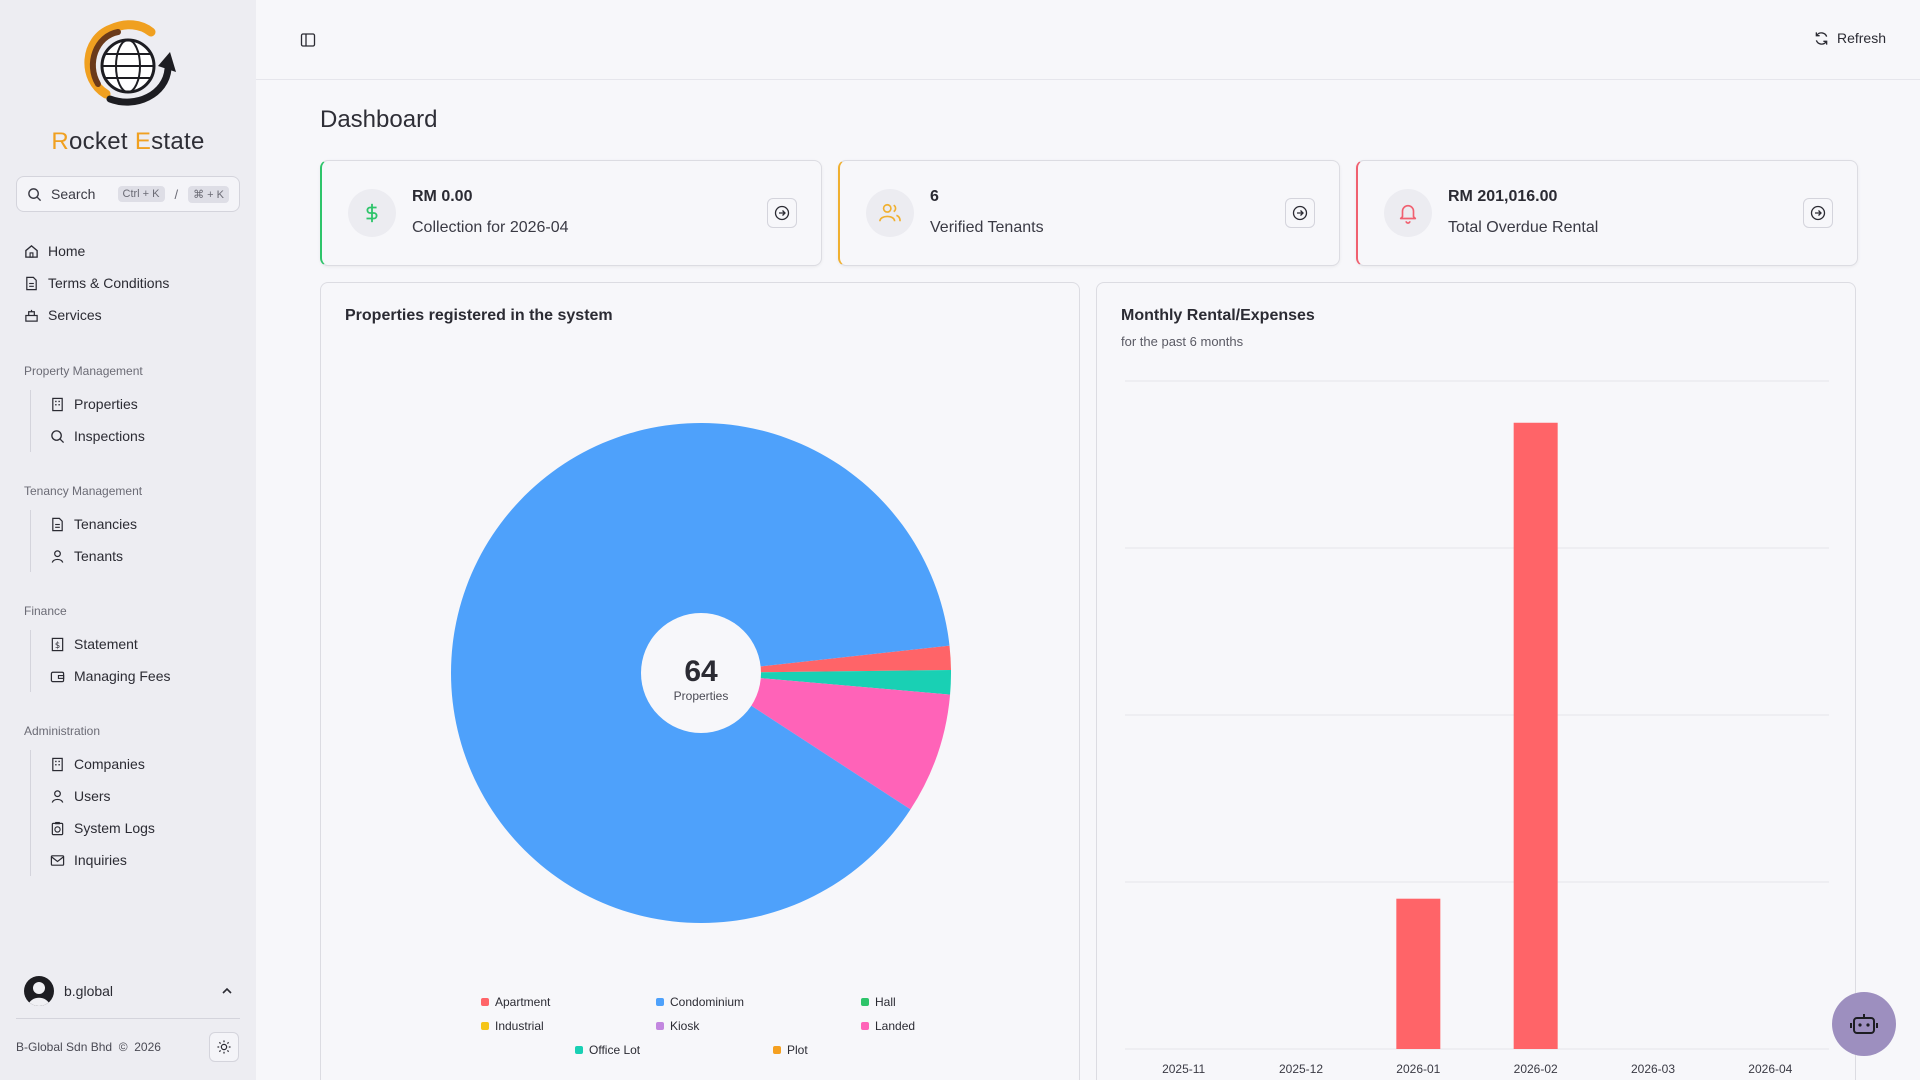 The width and height of the screenshot is (1920, 1080). I want to click on nav-properties-label: Properties, so click(106, 404).